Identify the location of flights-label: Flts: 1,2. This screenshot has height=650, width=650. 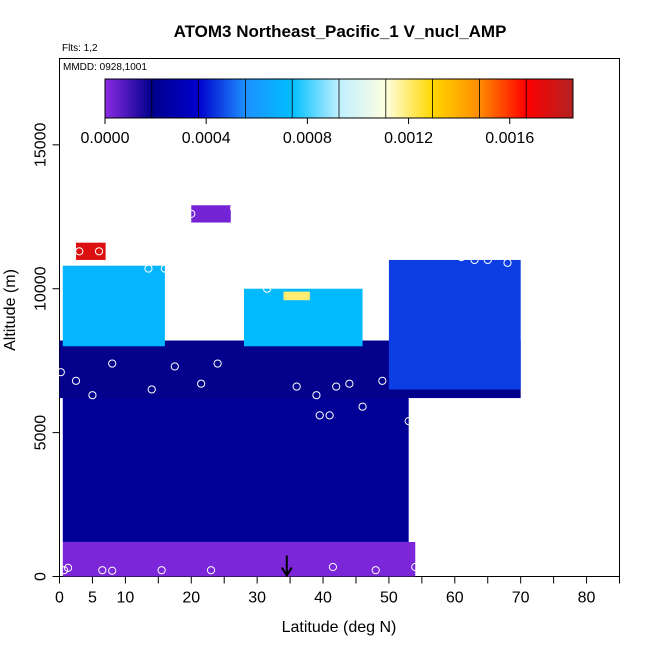
(80, 48).